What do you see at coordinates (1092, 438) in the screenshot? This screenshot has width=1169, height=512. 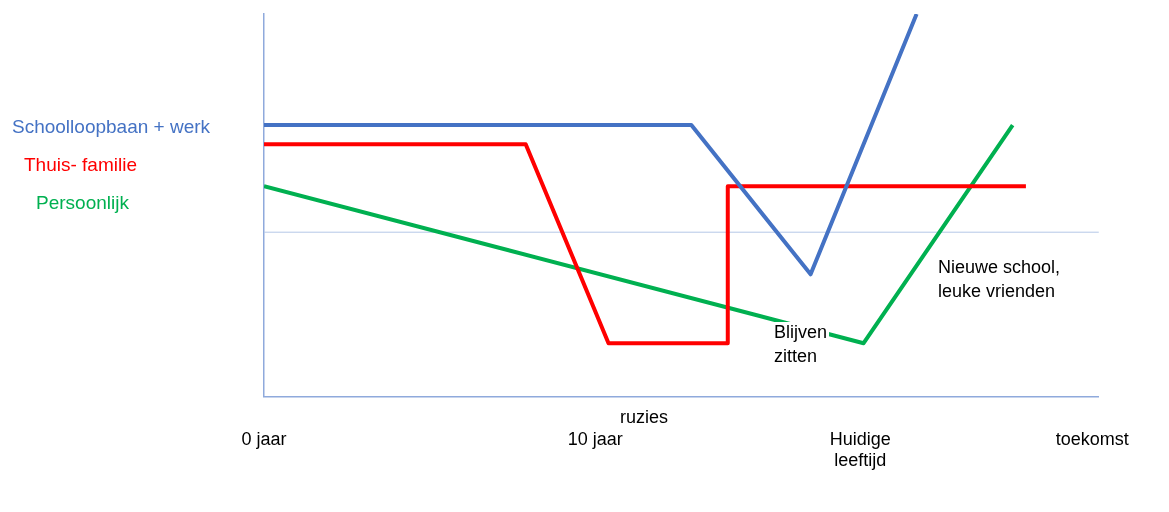 I see `x-tick-label: toekomst` at bounding box center [1092, 438].